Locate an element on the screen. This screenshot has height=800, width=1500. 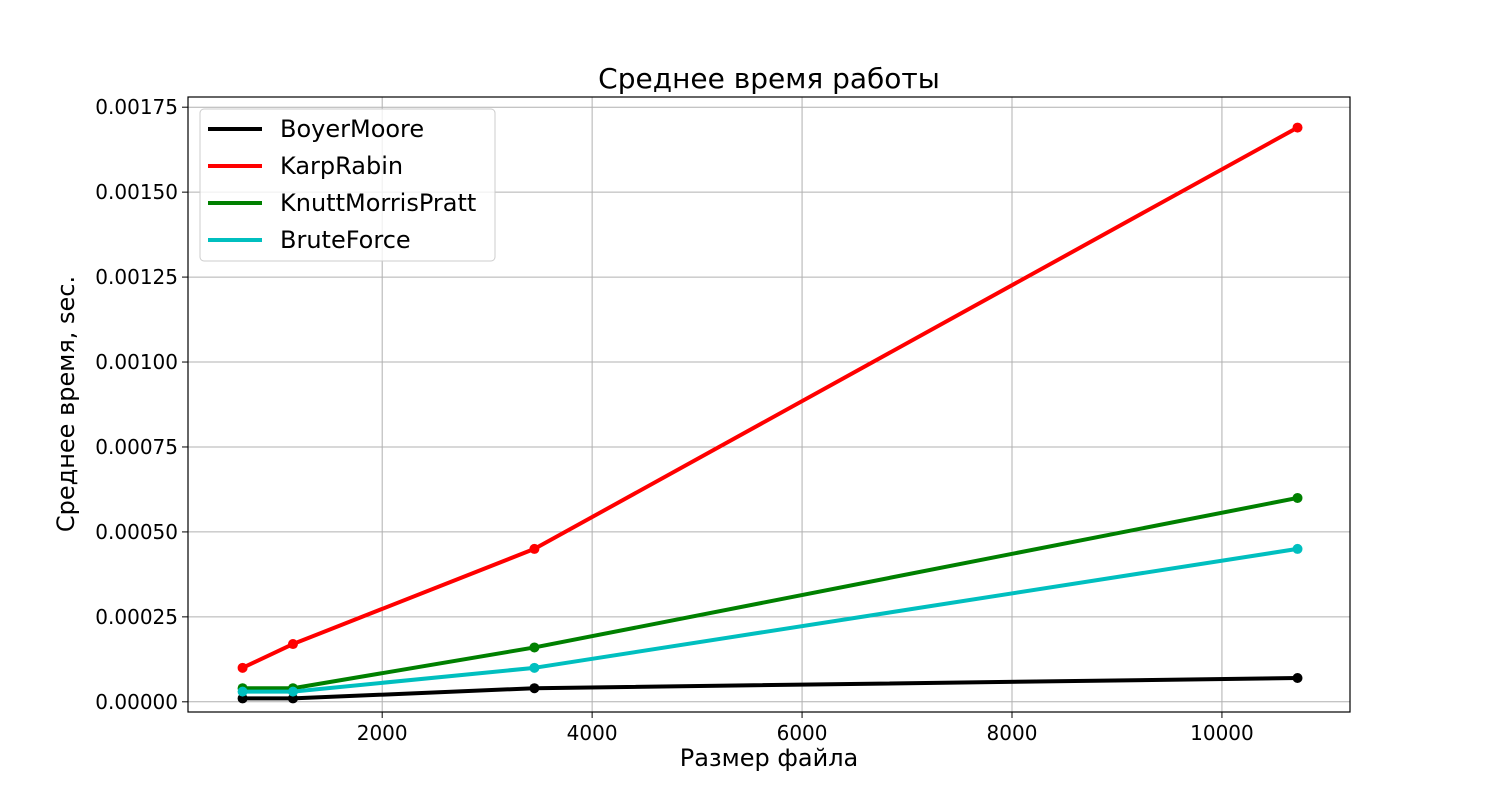
y-tick-label: 0.00100 is located at coordinates (136, 362).